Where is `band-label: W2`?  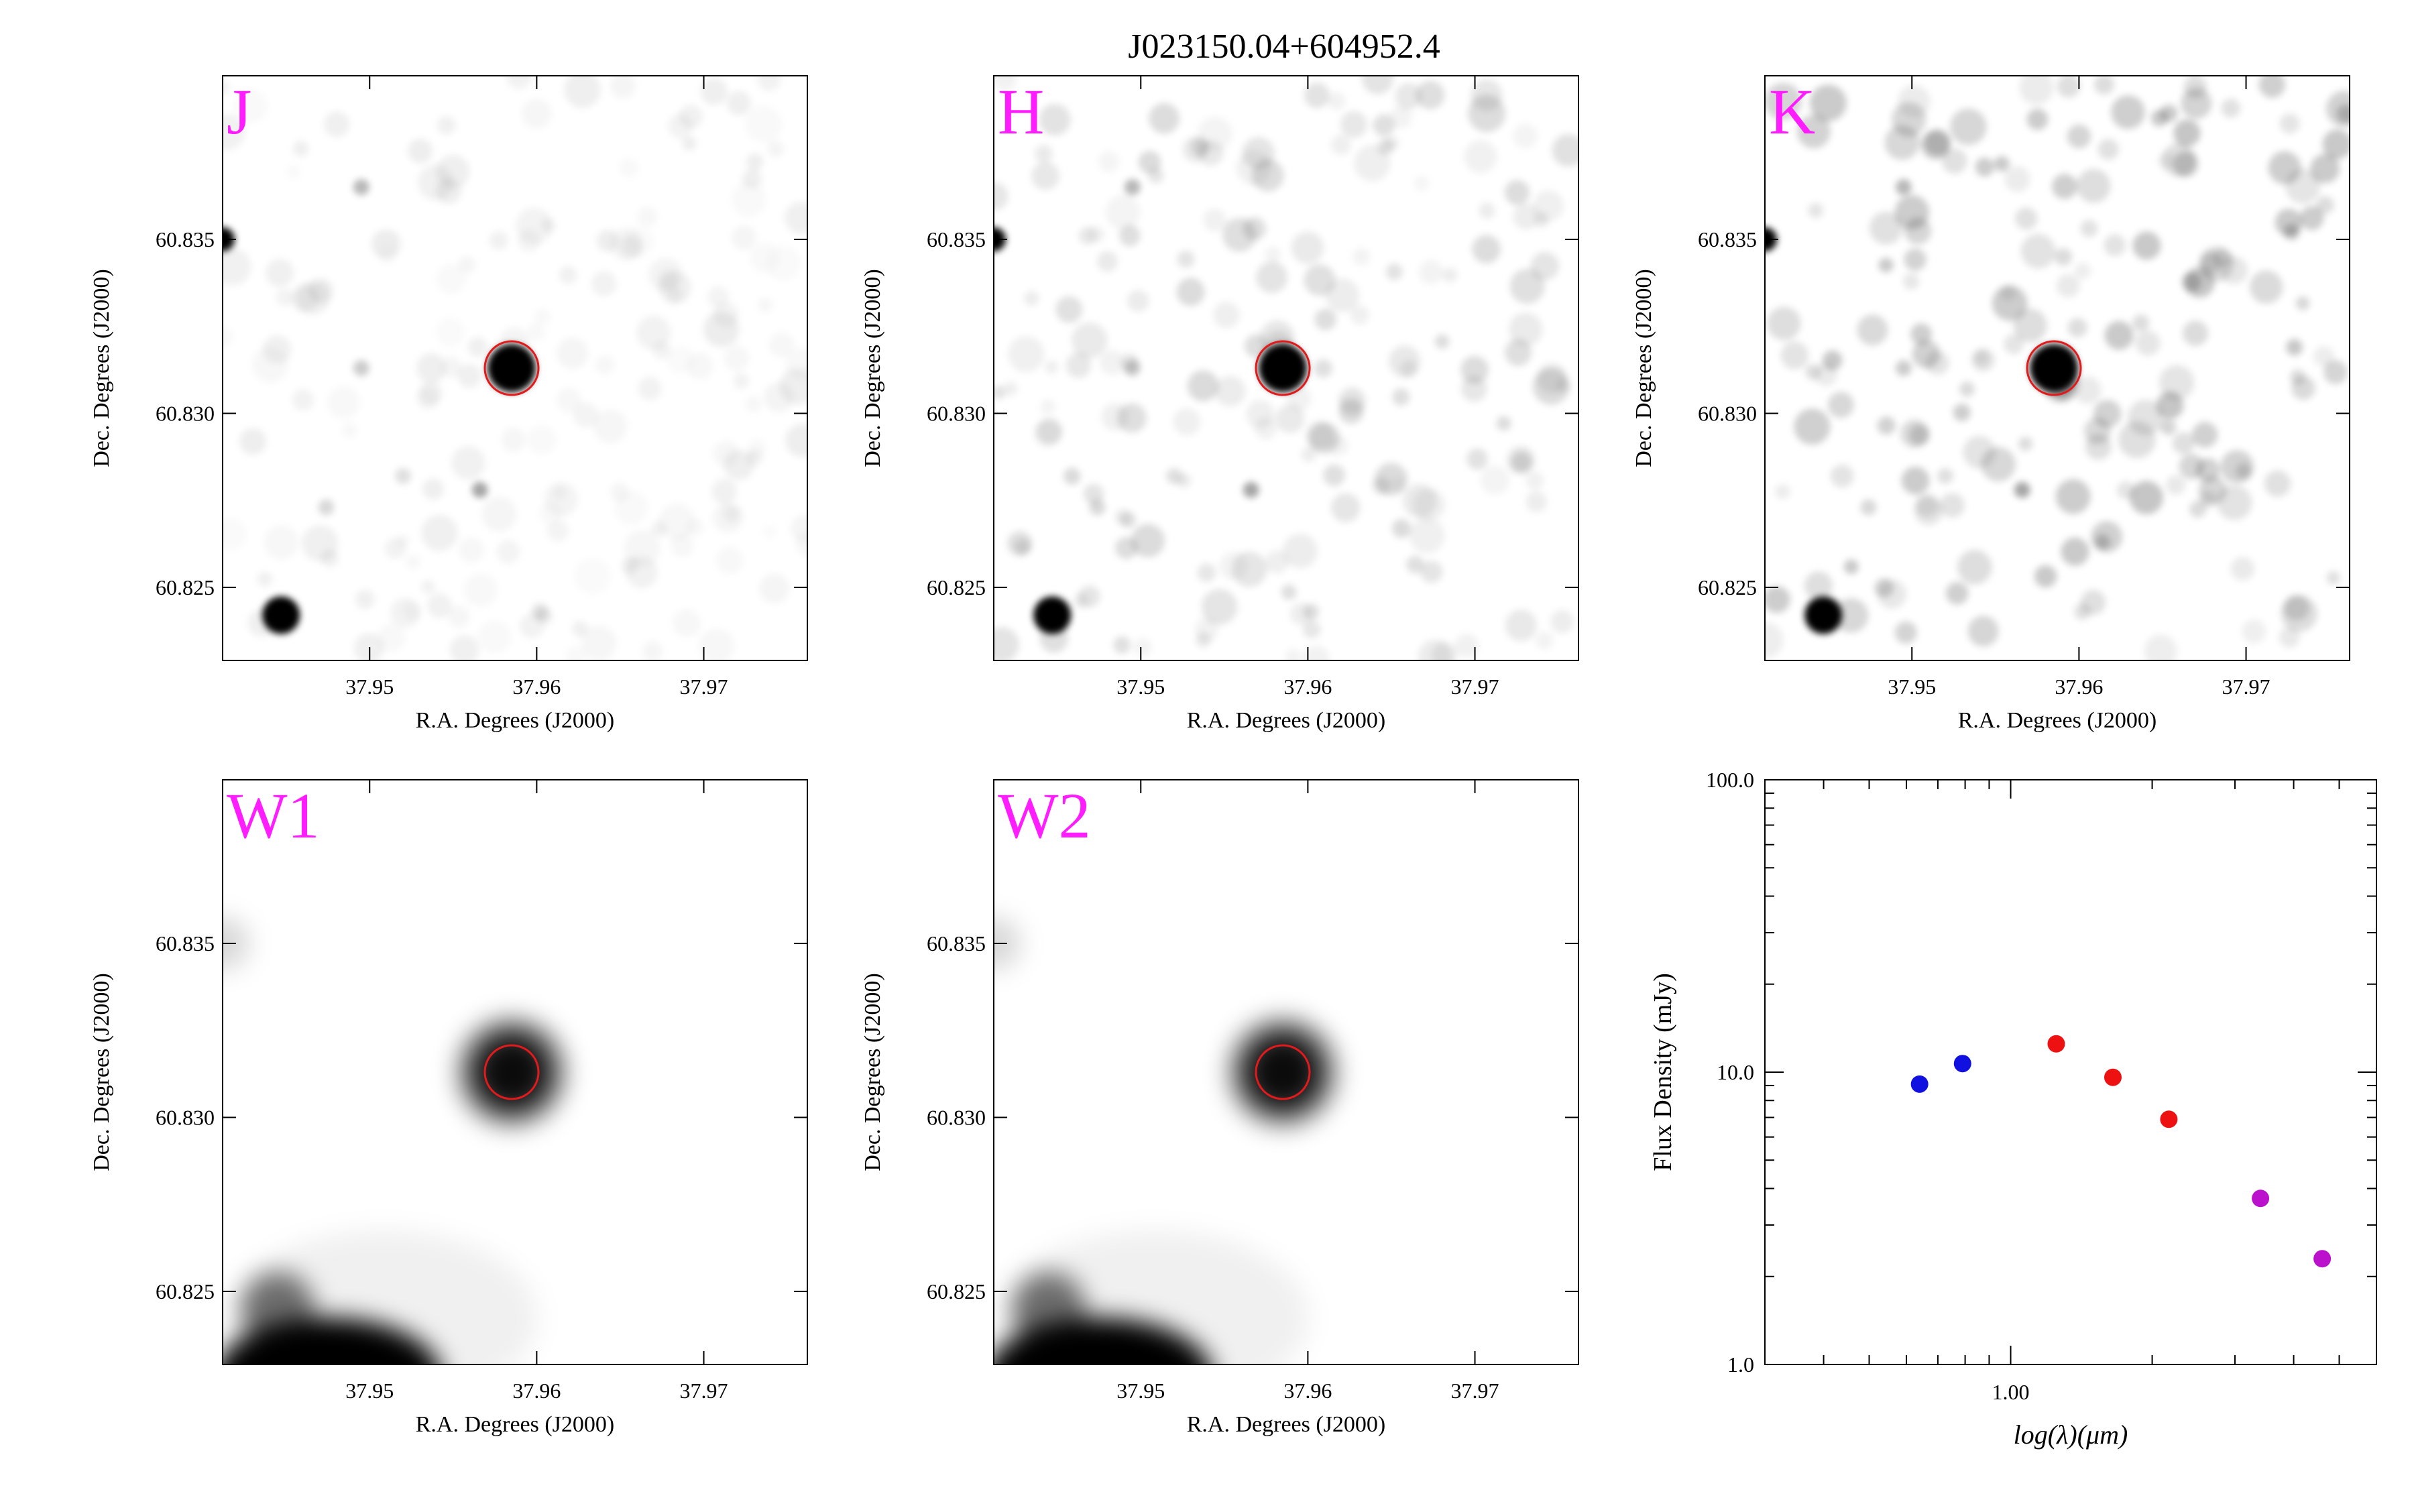 band-label: W2 is located at coordinates (1045, 816).